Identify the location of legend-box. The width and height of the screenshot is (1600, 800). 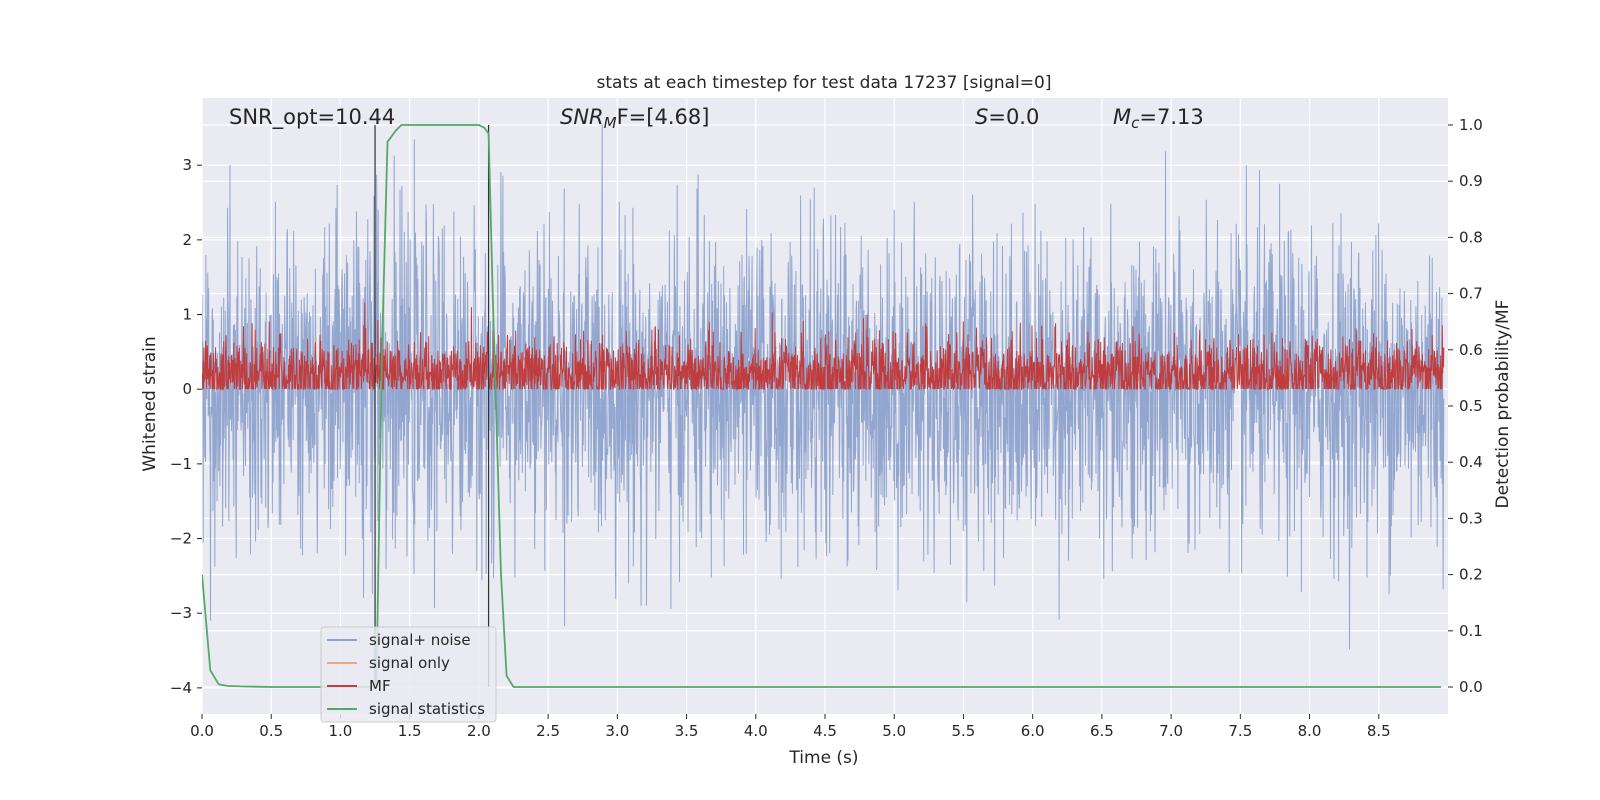
(408, 674).